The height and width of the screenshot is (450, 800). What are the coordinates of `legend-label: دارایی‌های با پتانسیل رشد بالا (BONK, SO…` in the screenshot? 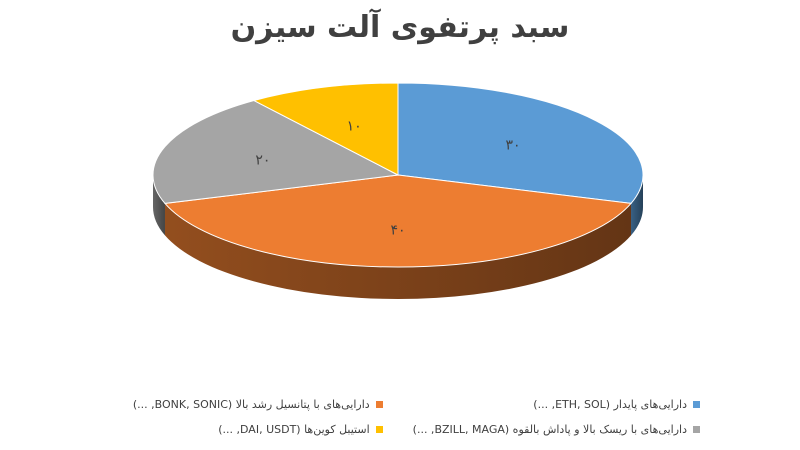 It's located at (251, 404).